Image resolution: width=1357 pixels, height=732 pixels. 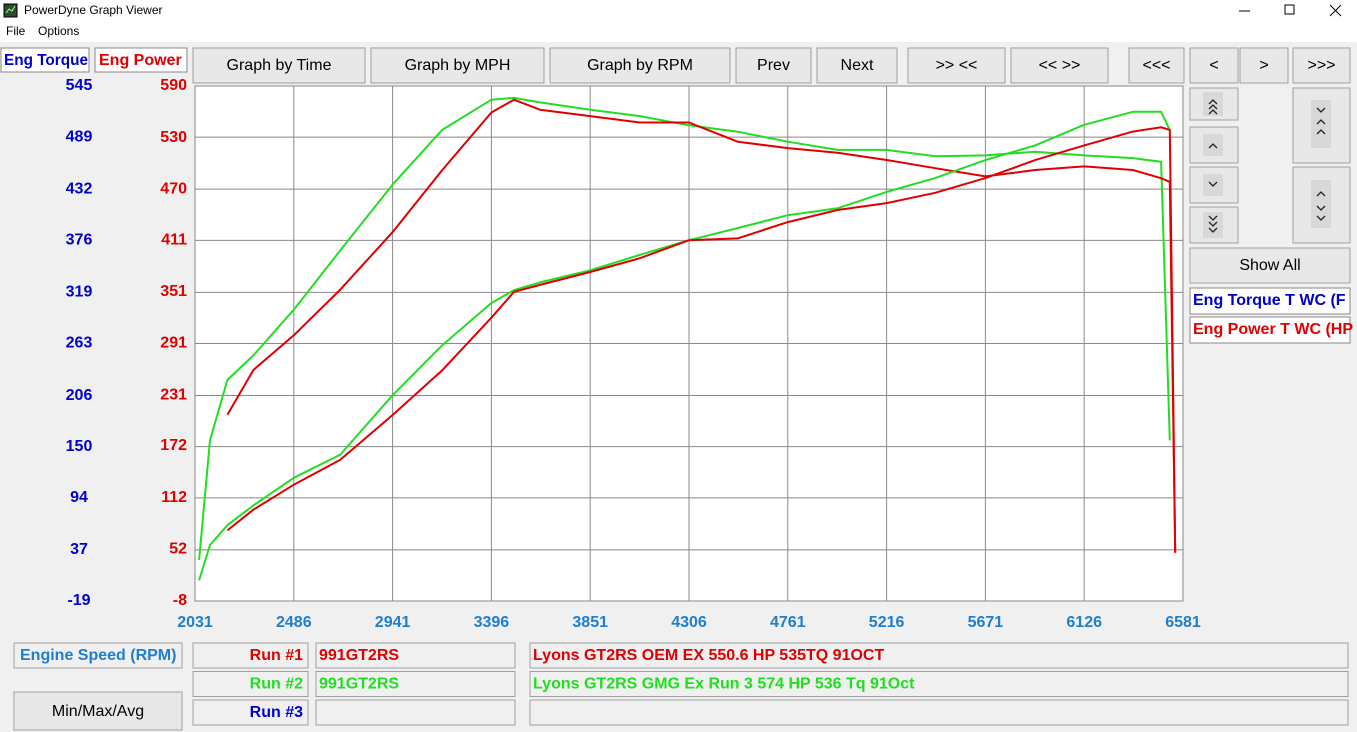 What do you see at coordinates (79, 292) in the screenshot?
I see `y-tick-label: 319` at bounding box center [79, 292].